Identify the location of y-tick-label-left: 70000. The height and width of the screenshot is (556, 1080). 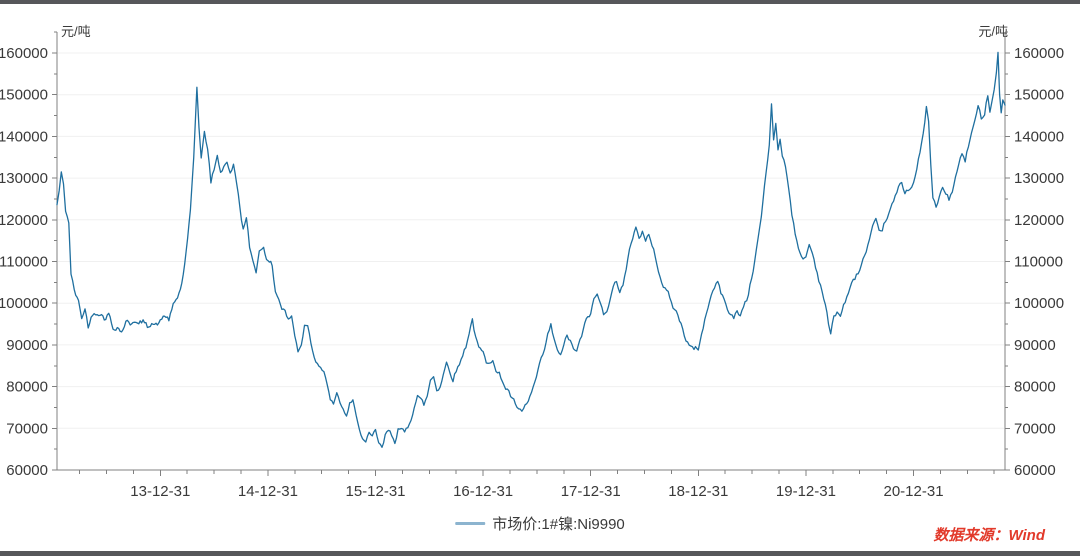
(27, 428).